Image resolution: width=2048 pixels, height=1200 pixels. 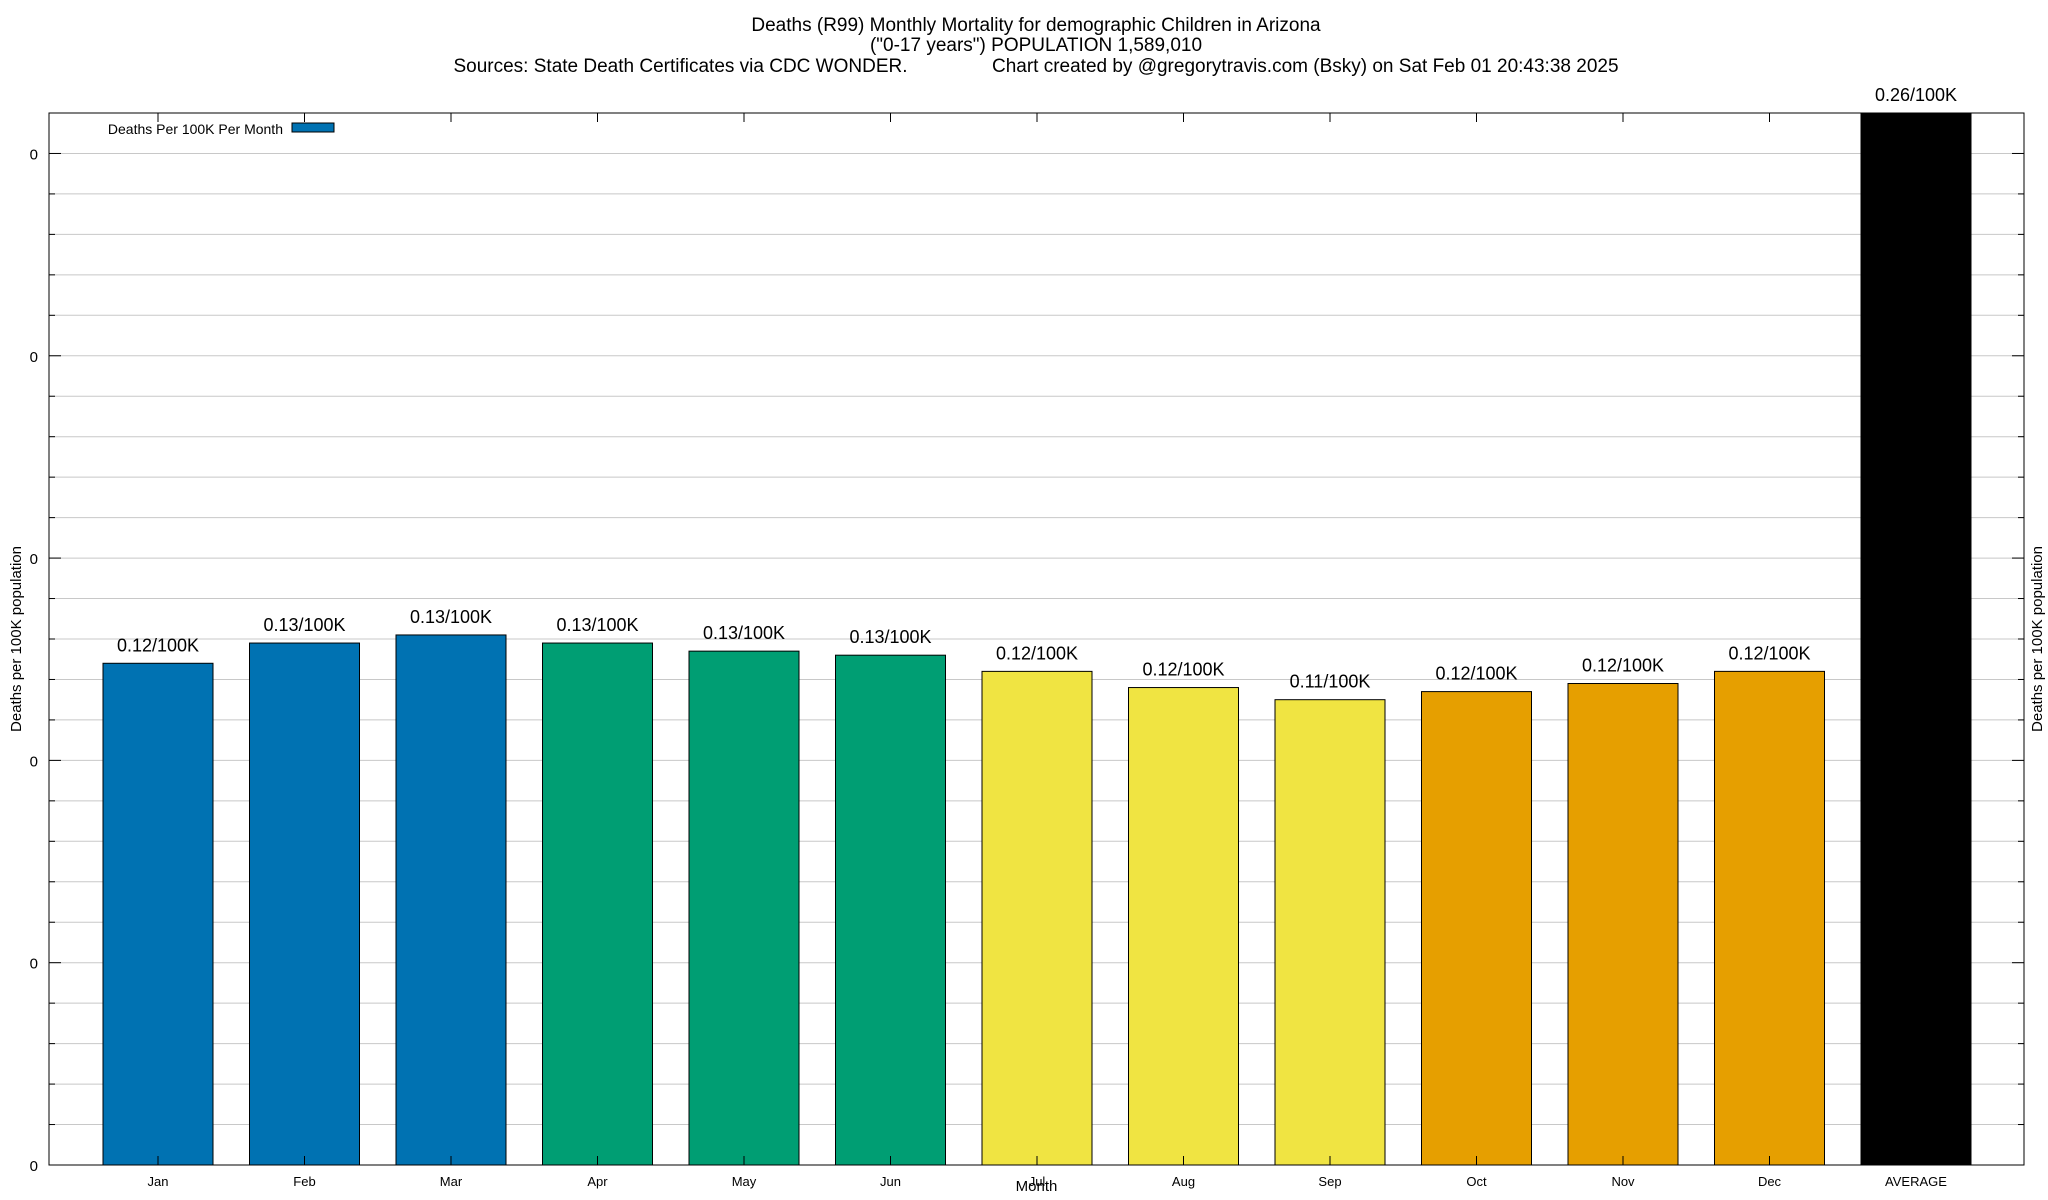 I want to click on bar-sep, so click(x=1330, y=932).